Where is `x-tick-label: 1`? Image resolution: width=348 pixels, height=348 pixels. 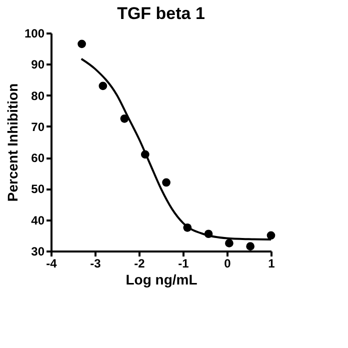 x-tick-label: 1 is located at coordinates (272, 263).